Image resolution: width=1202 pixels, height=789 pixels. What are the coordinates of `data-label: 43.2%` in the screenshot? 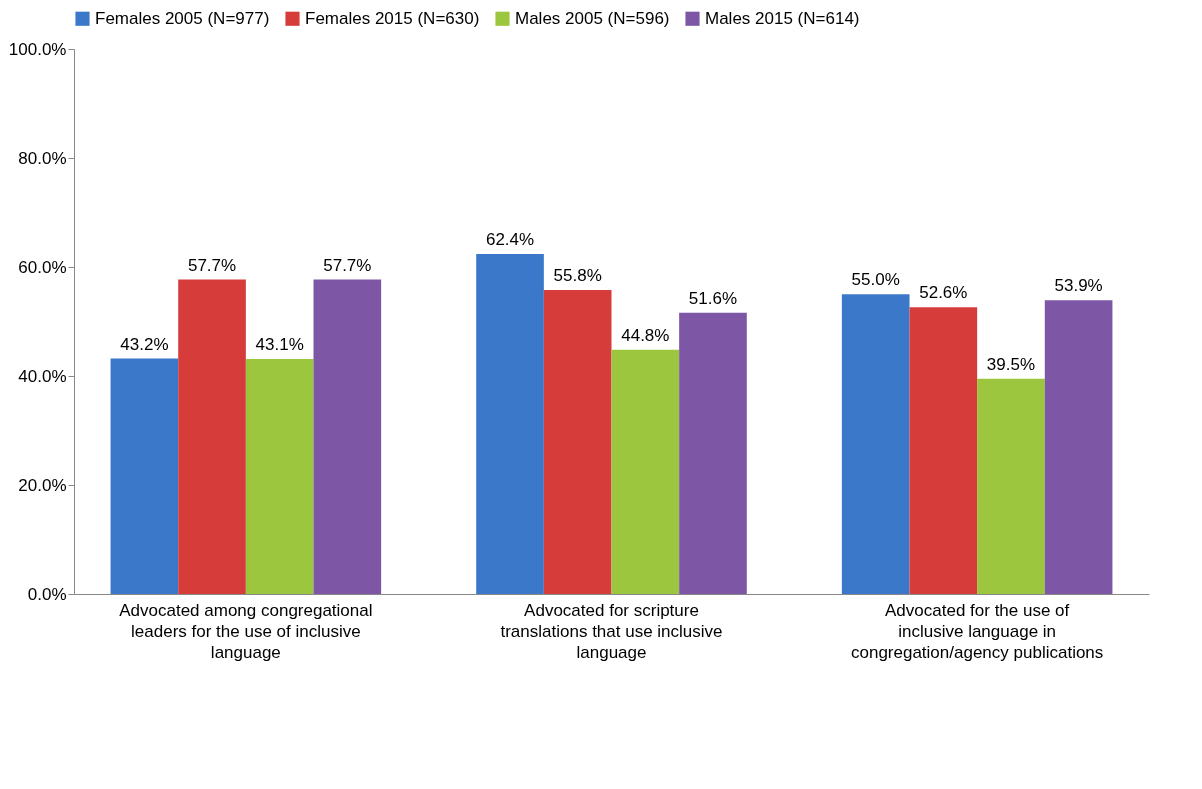 It's located at (144, 344).